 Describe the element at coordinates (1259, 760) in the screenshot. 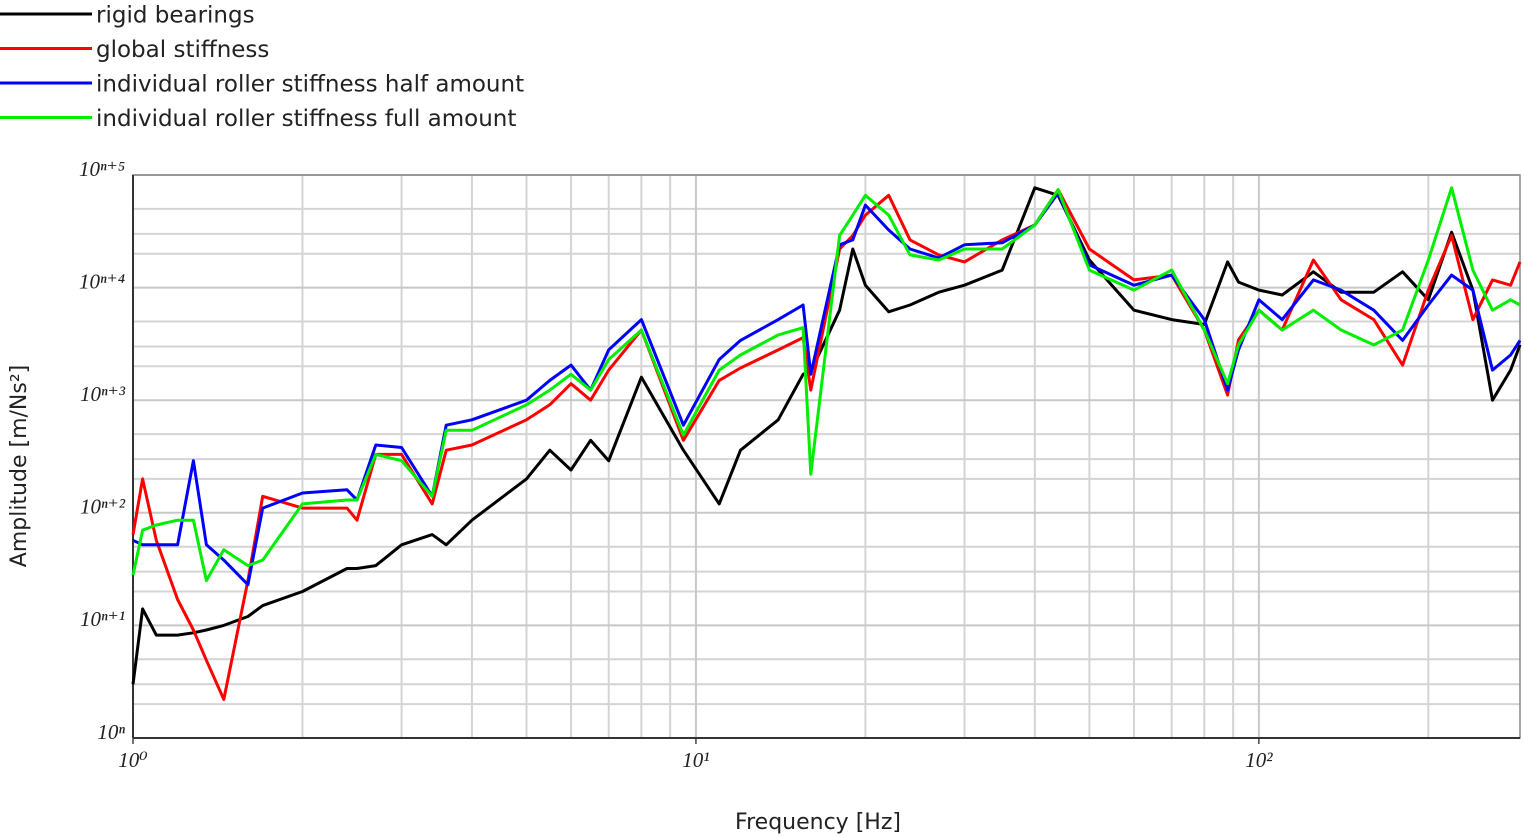

I see `x-tick-label: 10²` at that location.